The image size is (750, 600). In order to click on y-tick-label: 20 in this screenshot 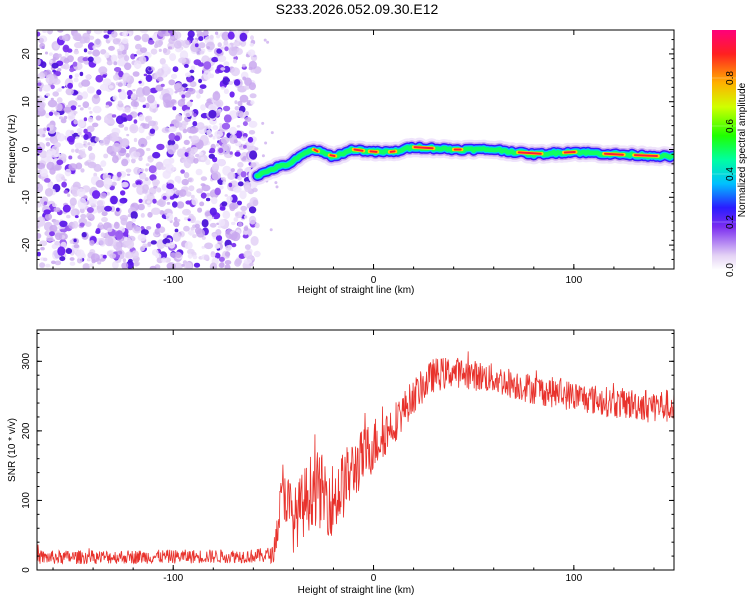, I will do `click(26, 54)`.